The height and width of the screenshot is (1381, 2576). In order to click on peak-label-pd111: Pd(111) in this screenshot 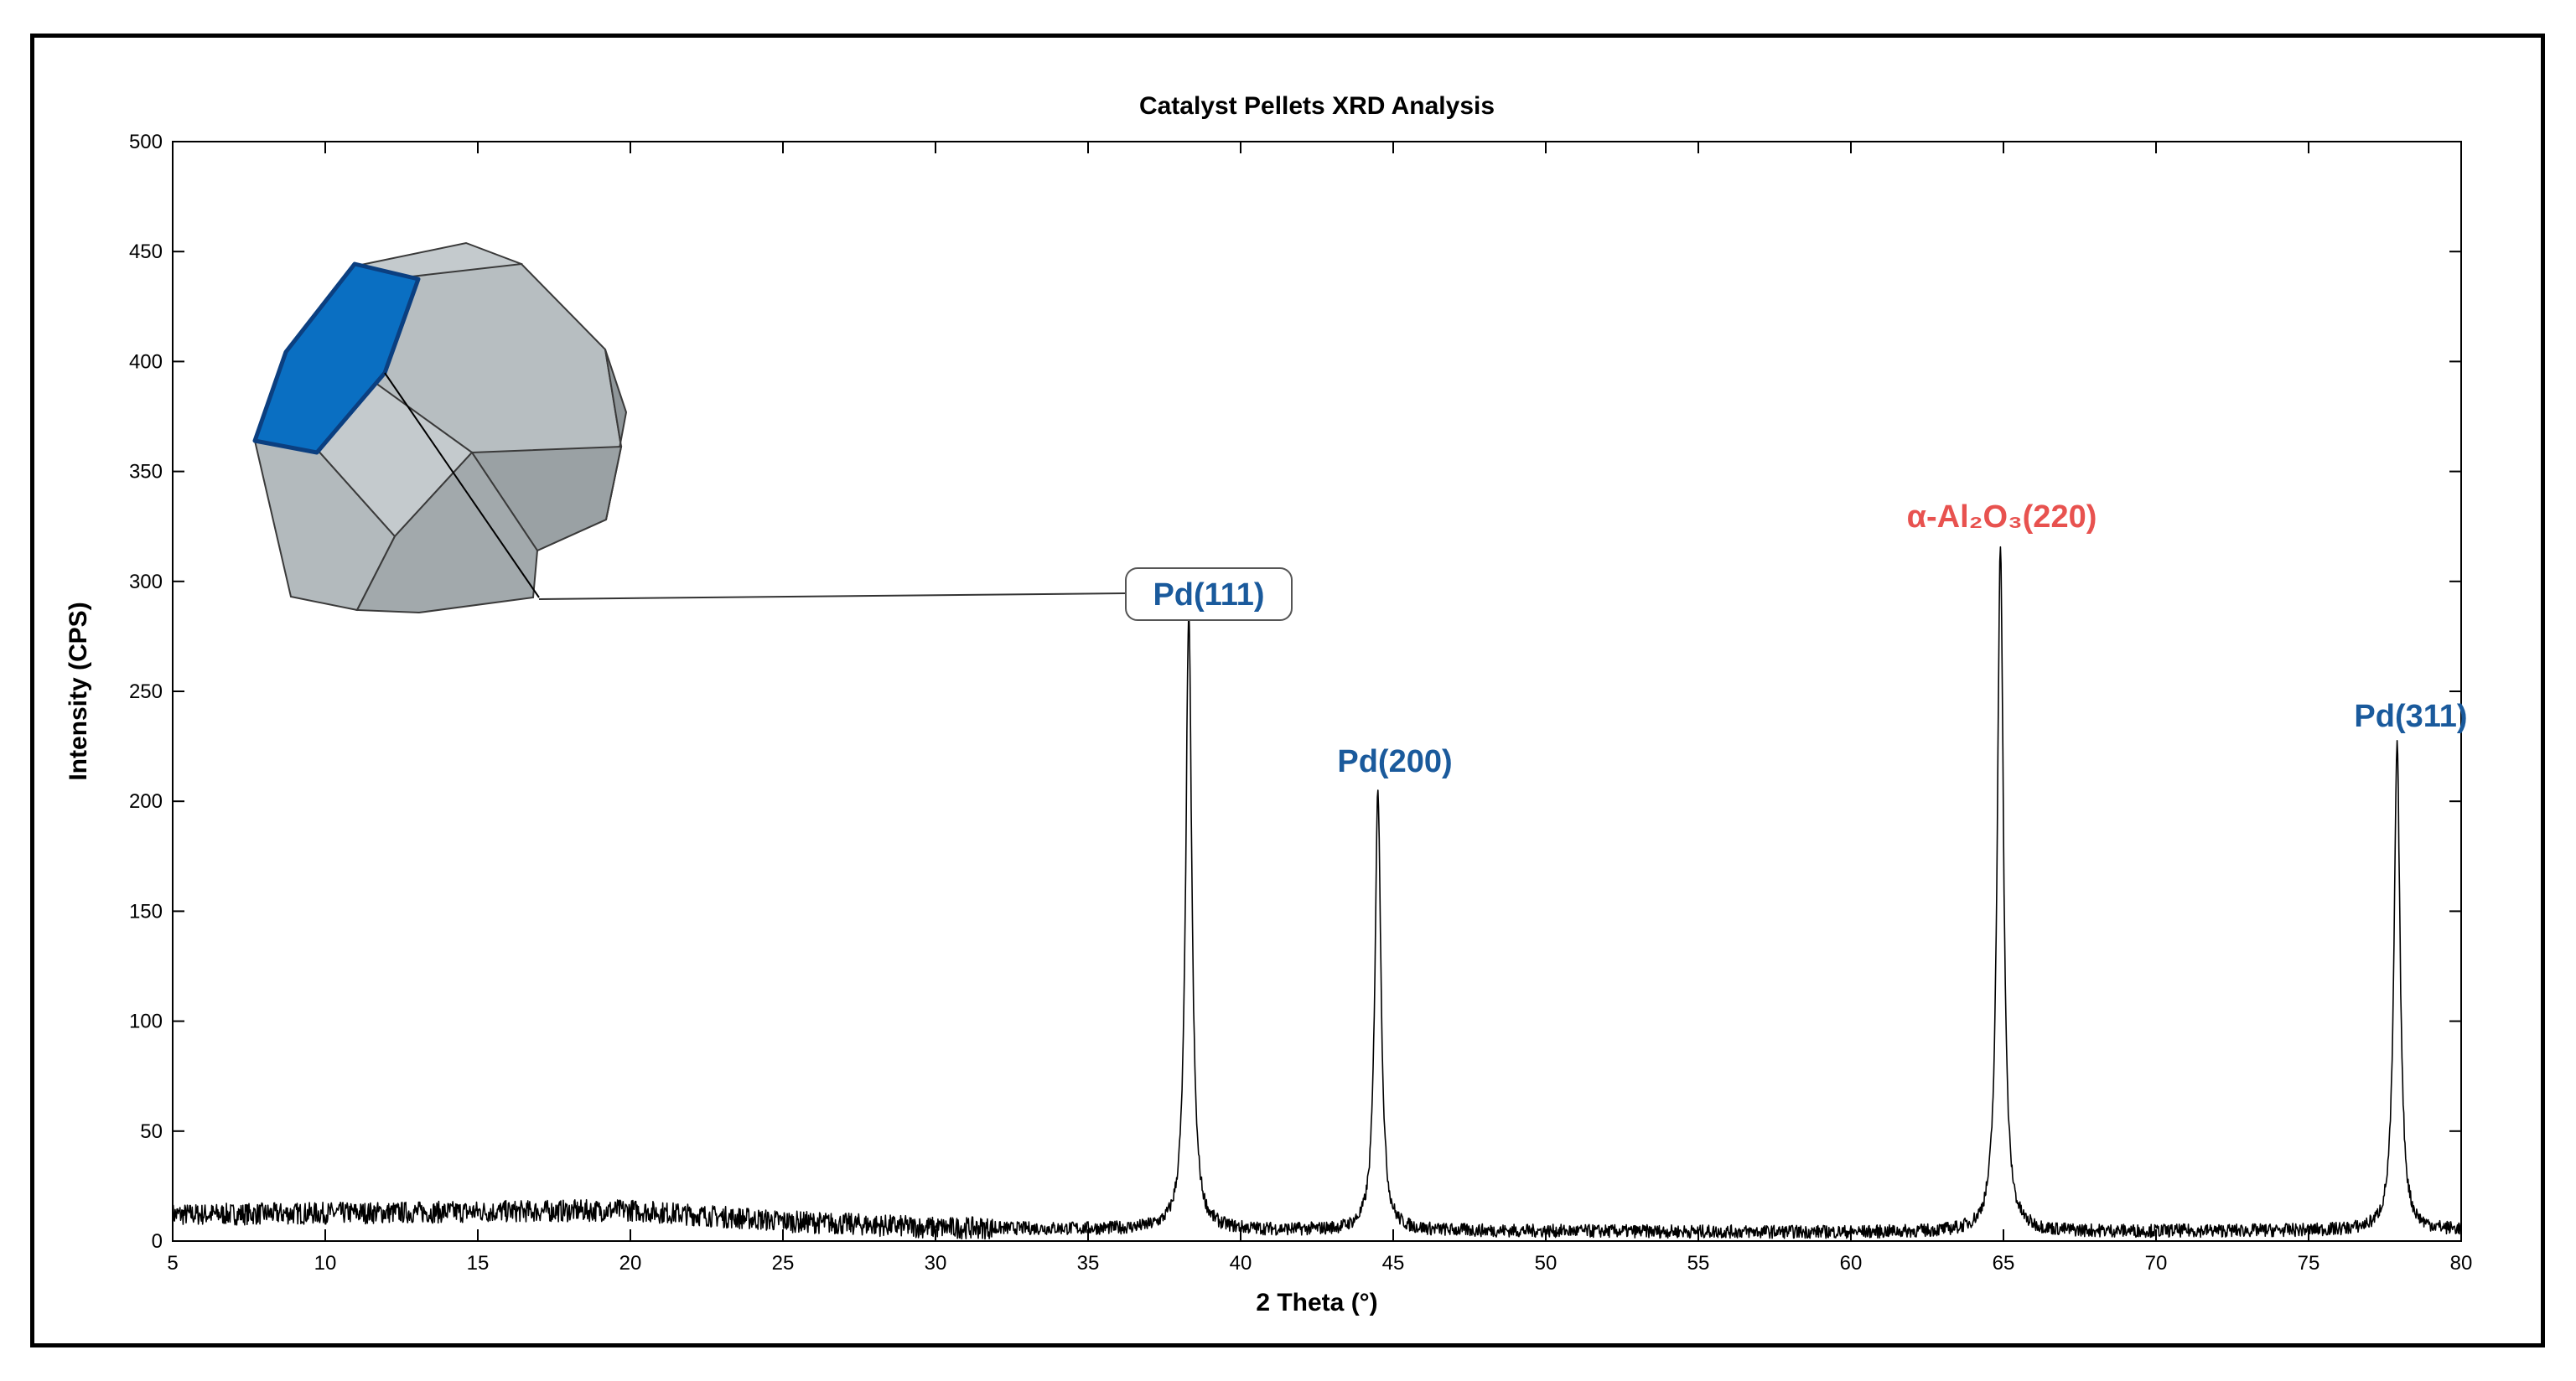, I will do `click(1208, 595)`.